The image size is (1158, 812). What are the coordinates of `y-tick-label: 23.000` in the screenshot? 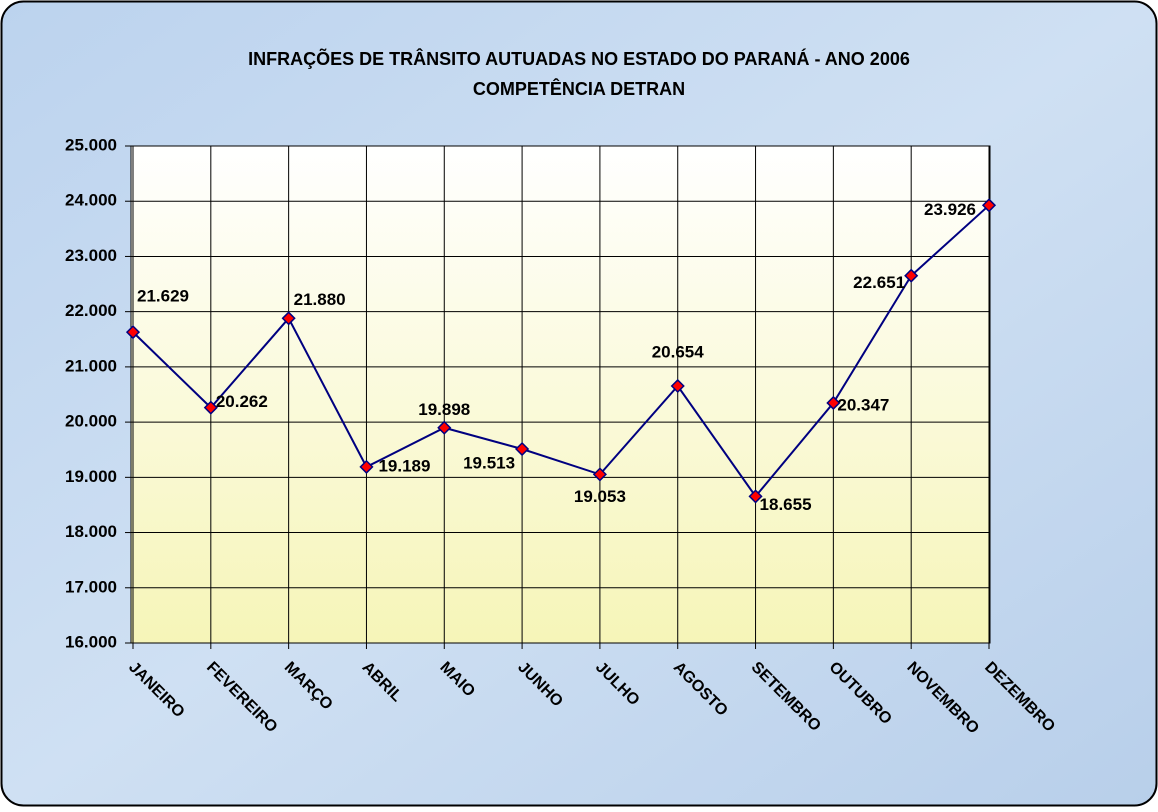 It's located at (91, 255).